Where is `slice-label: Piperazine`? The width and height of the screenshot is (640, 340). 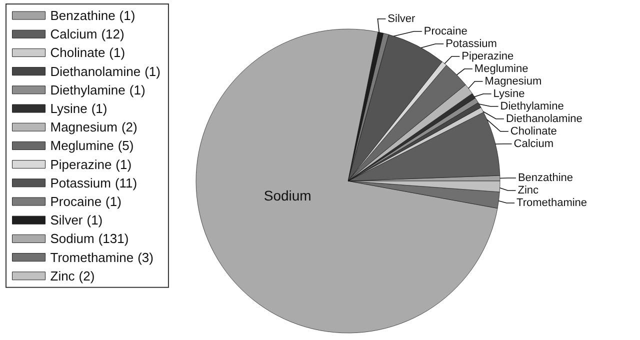 slice-label: Piperazine is located at coordinates (488, 56).